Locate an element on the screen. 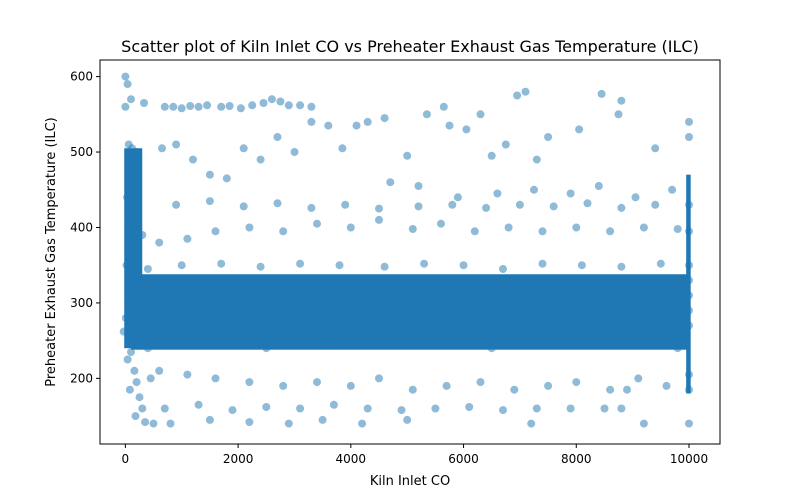 The width and height of the screenshot is (800, 500). x-tick-label: 4000 is located at coordinates (351, 459).